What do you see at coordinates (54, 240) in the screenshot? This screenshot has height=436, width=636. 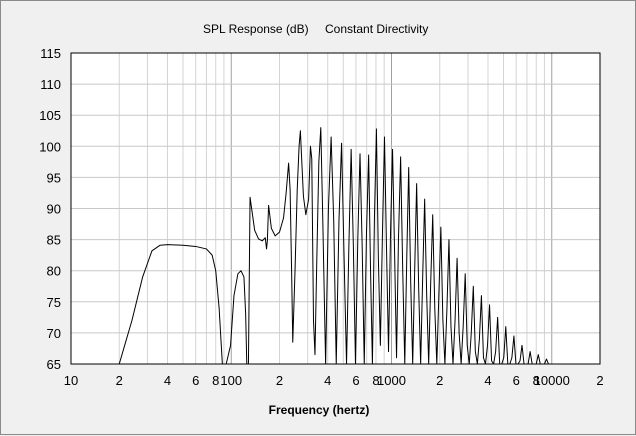 I see `y-tick-label: 85` at bounding box center [54, 240].